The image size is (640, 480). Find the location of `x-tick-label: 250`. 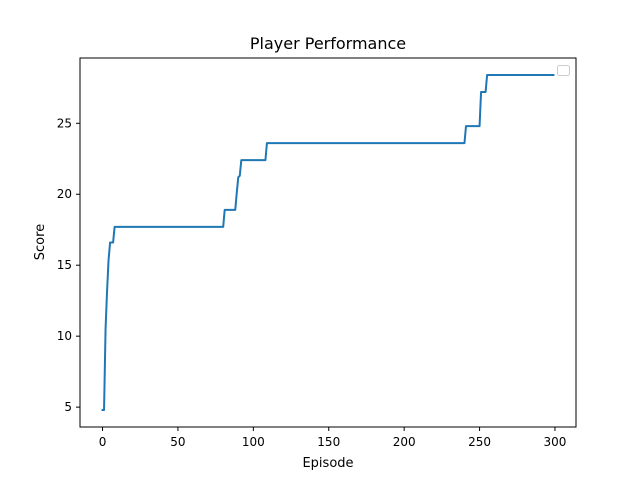

x-tick-label: 250 is located at coordinates (479, 442).